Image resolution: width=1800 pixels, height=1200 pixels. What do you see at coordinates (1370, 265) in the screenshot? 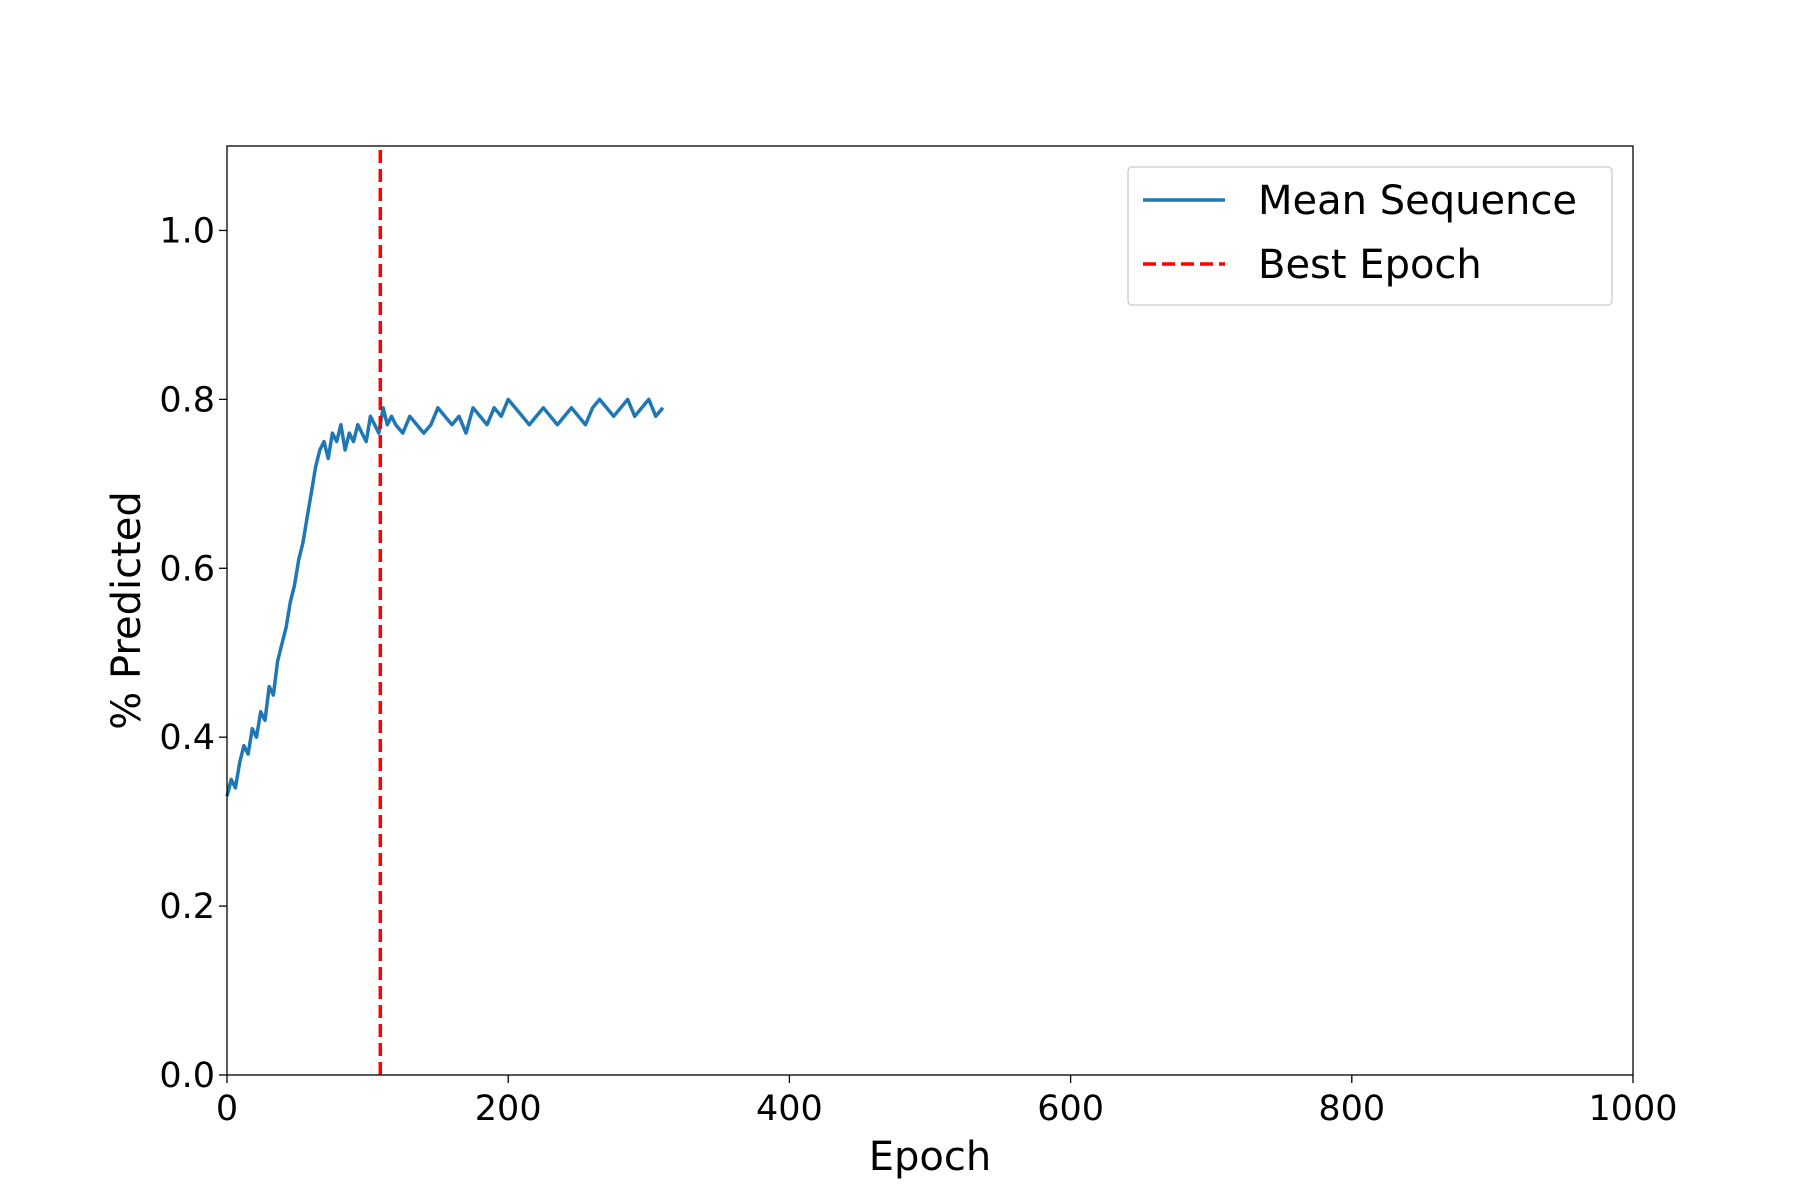
I see `legend-label-best-epoch: Best Epoch` at bounding box center [1370, 265].